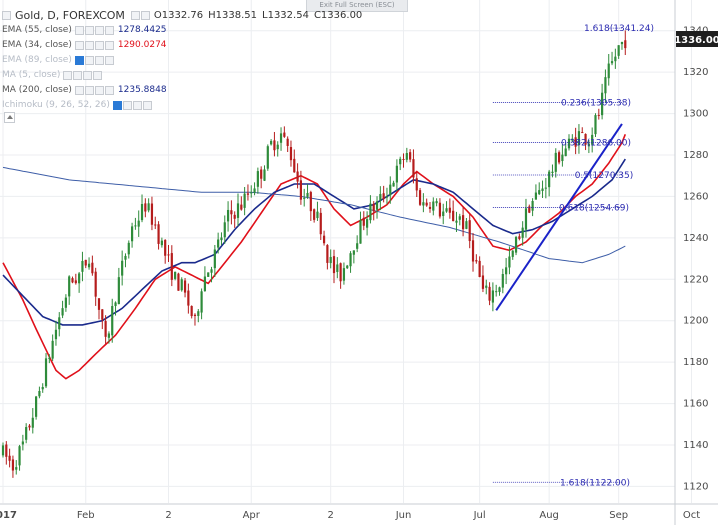 The image size is (718, 525). I want to click on fib-level-label: 1.618(1122.00), so click(595, 483).